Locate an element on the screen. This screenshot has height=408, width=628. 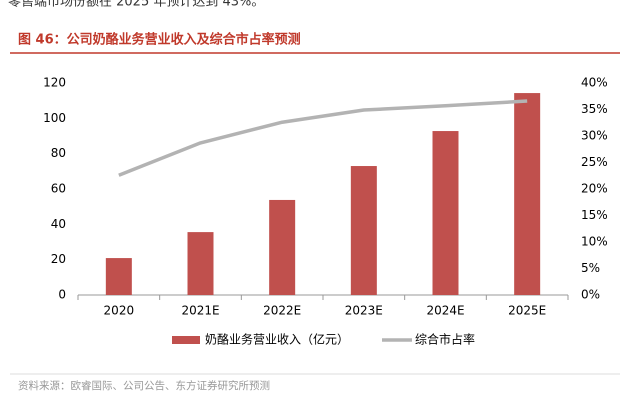
y2-tick-label: 25% is located at coordinates (594, 162).